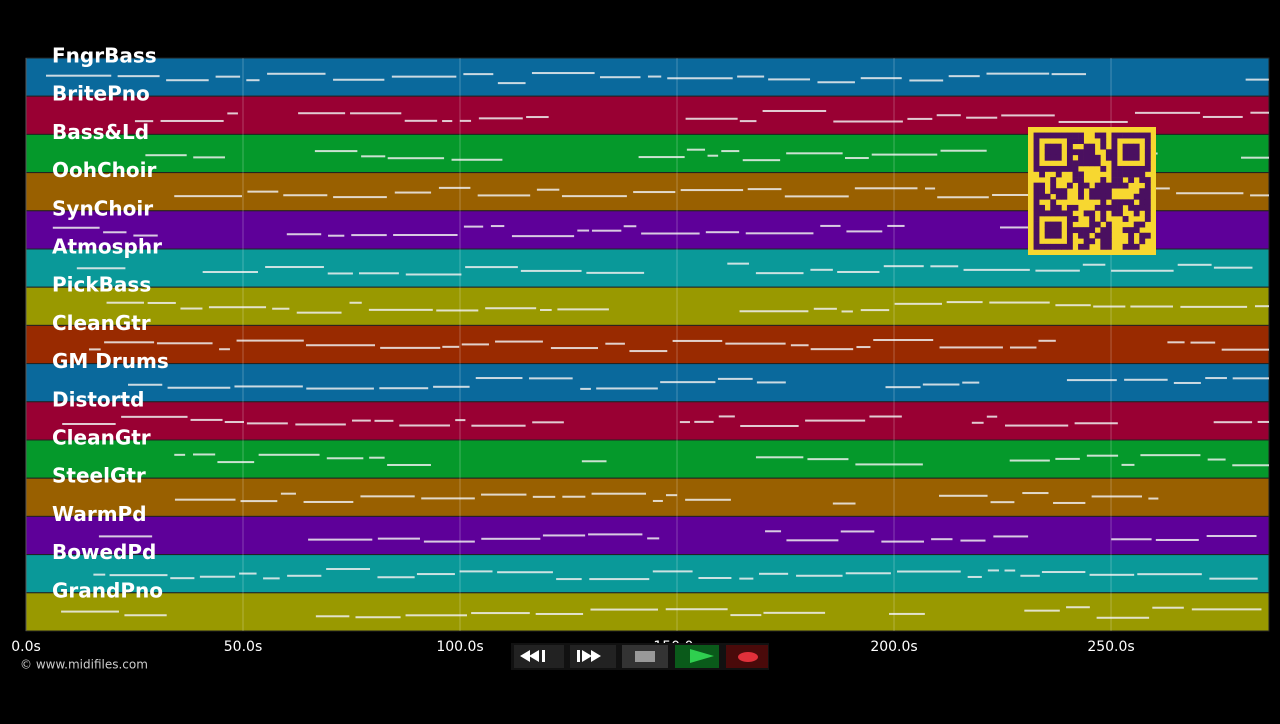 The height and width of the screenshot is (724, 1280). What do you see at coordinates (645, 656) in the screenshot?
I see `stop-button` at bounding box center [645, 656].